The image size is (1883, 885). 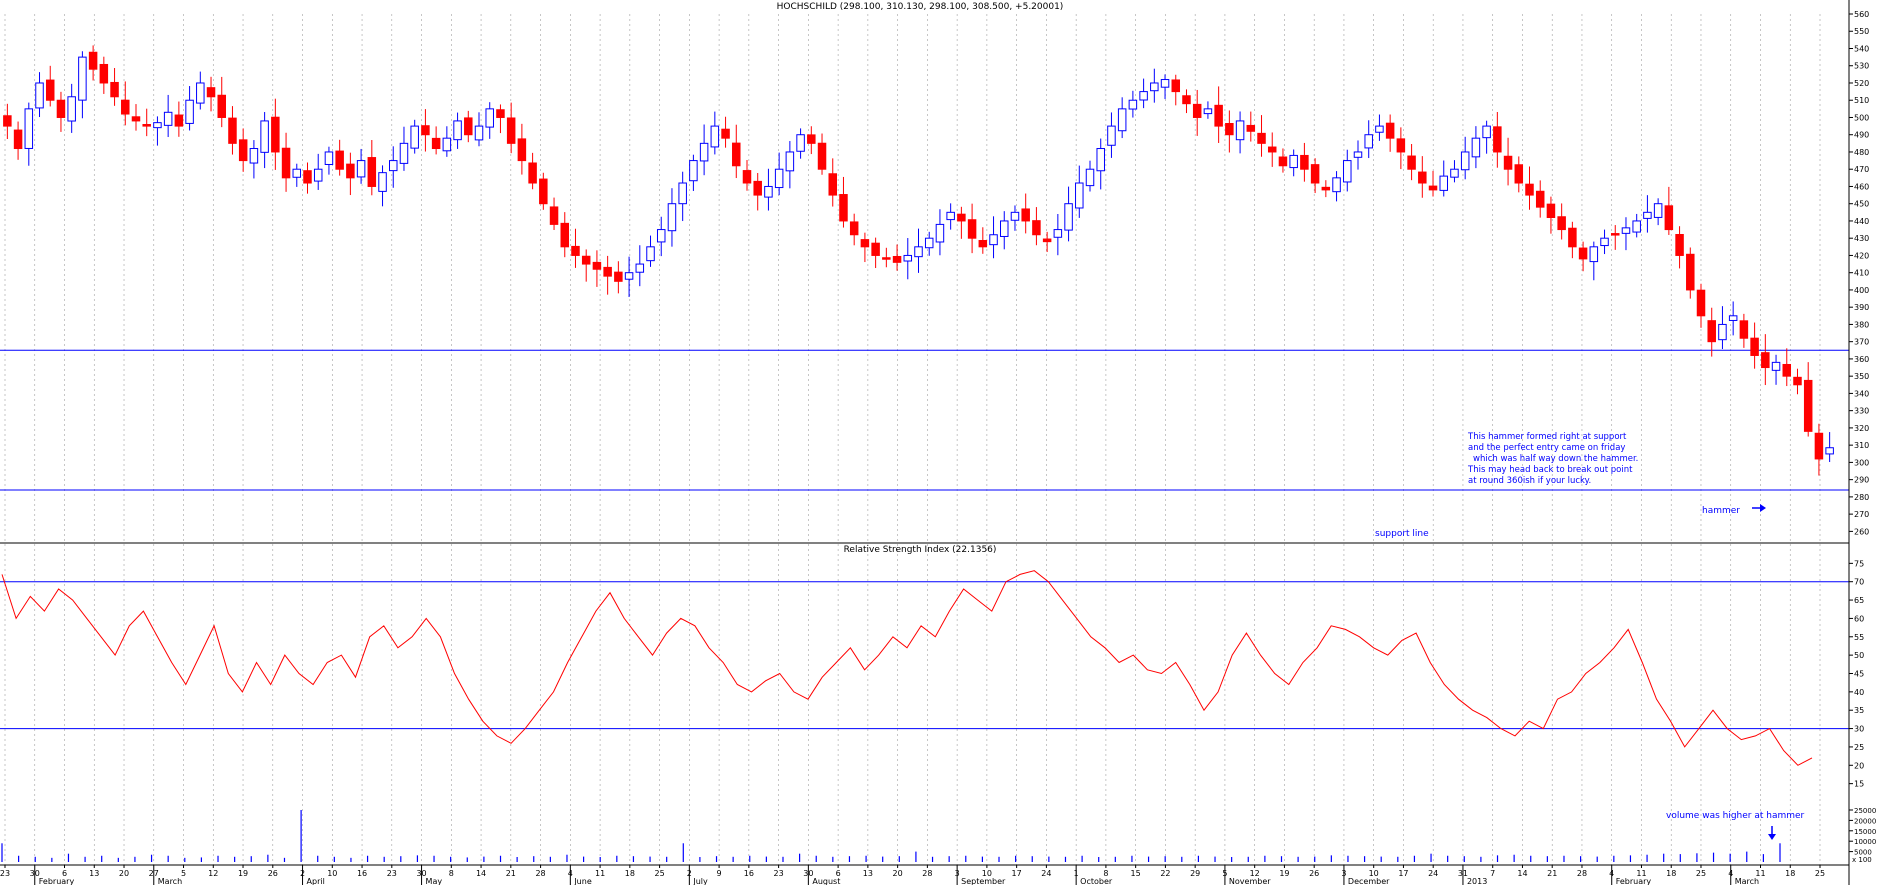 What do you see at coordinates (1861, 255) in the screenshot?
I see `price-tick-label: 420` at bounding box center [1861, 255].